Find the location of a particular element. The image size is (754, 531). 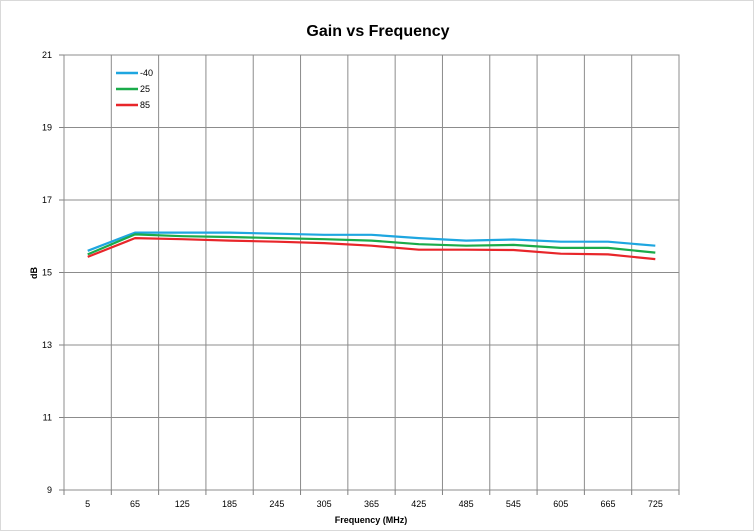

x-tick-label: 125 is located at coordinates (182, 504).